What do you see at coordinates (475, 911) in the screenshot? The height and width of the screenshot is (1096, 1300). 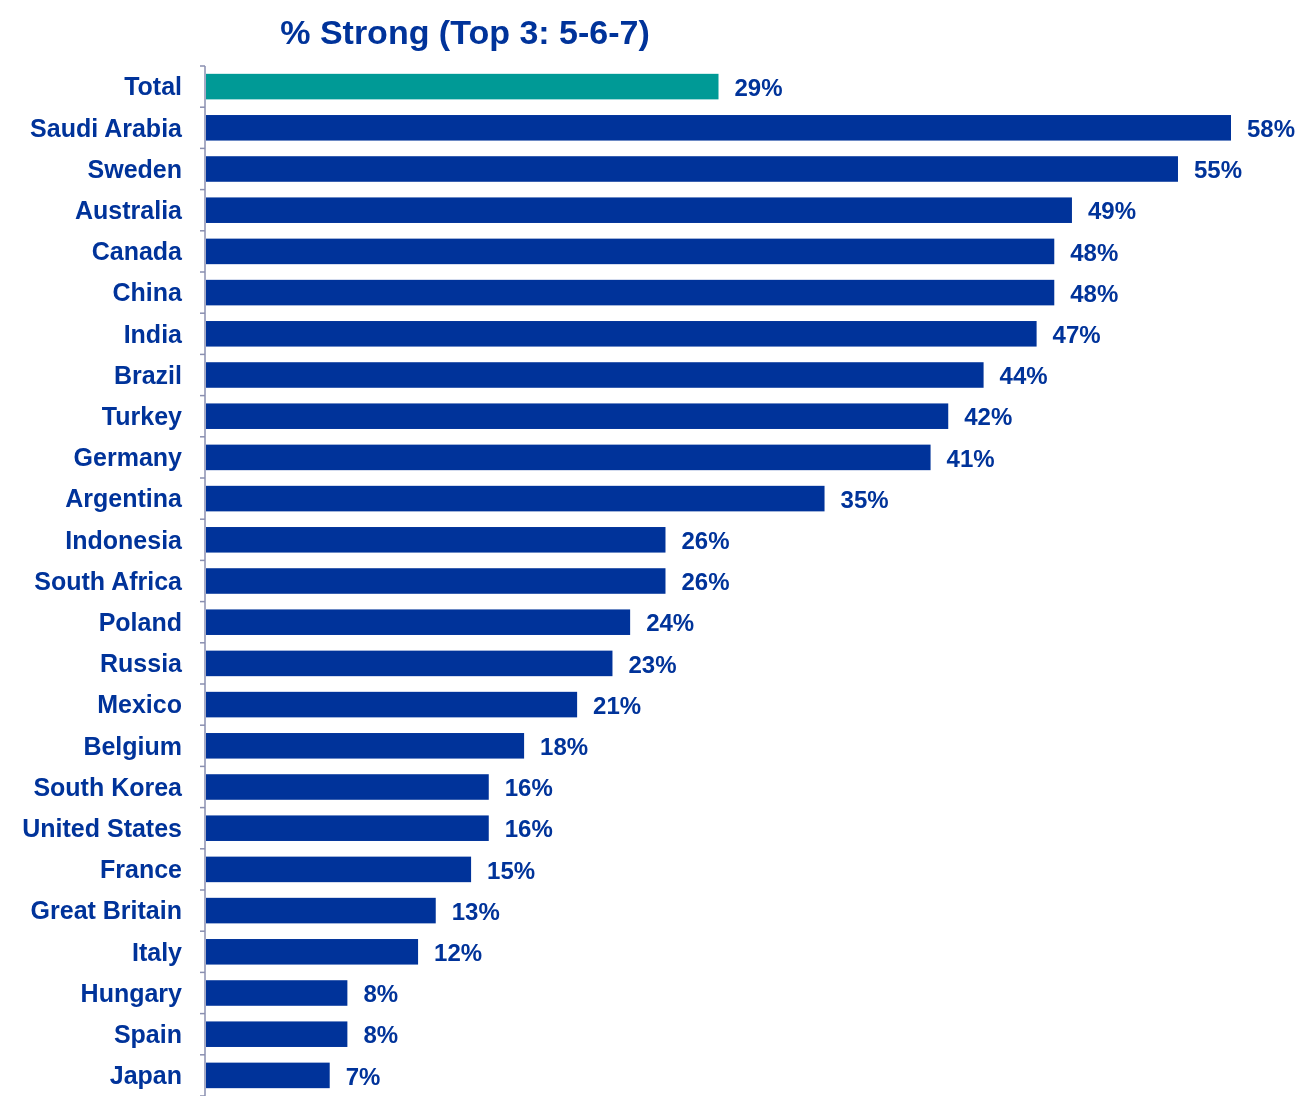 I see `data-label: 13%` at bounding box center [475, 911].